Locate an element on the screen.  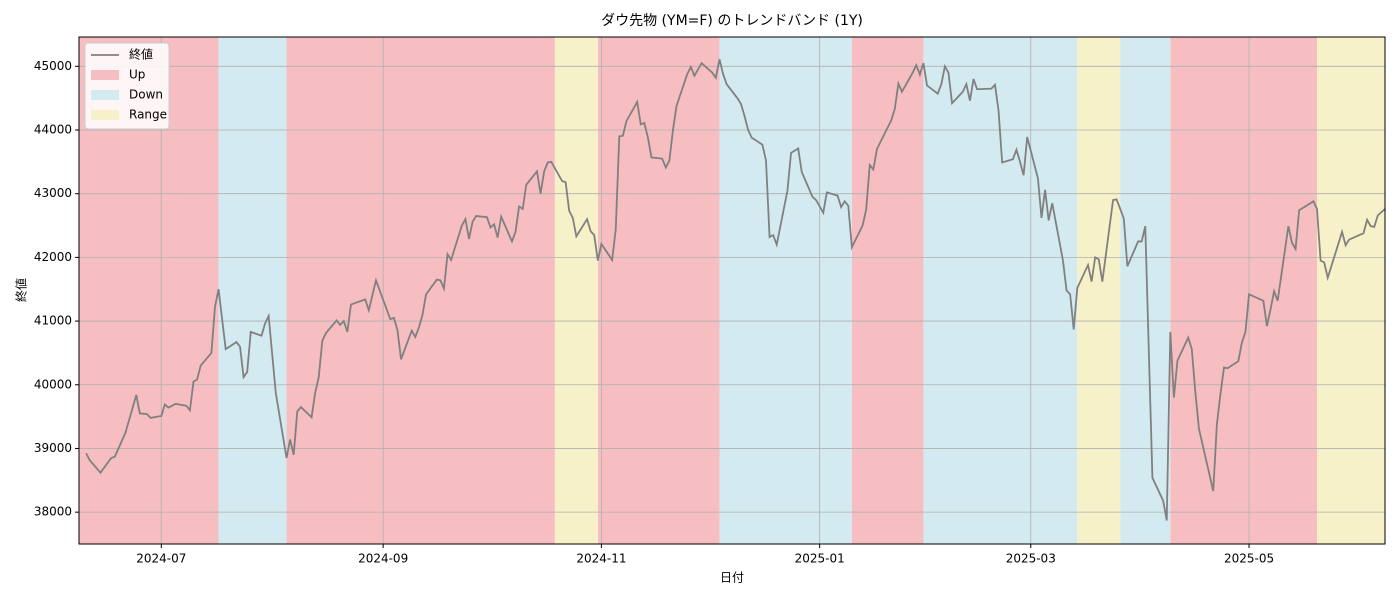
legend-label: 終値 is located at coordinates (141, 54).